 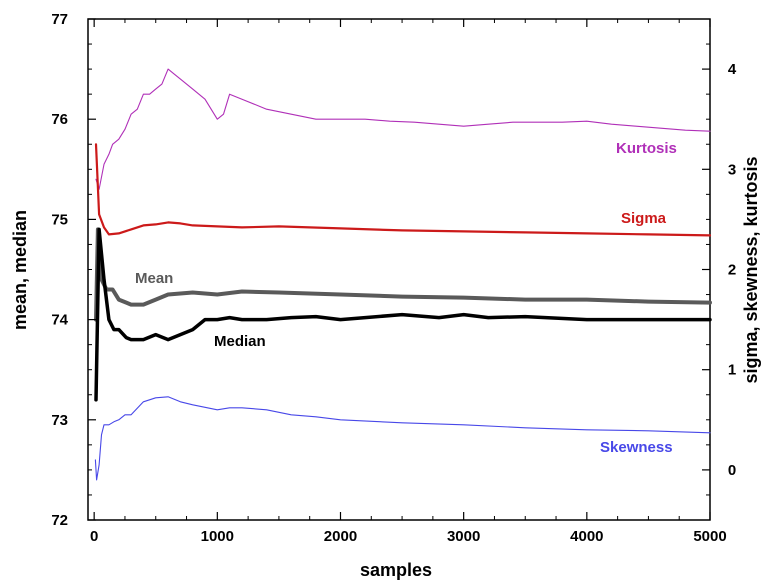 I want to click on series-line-mean, so click(x=403, y=274).